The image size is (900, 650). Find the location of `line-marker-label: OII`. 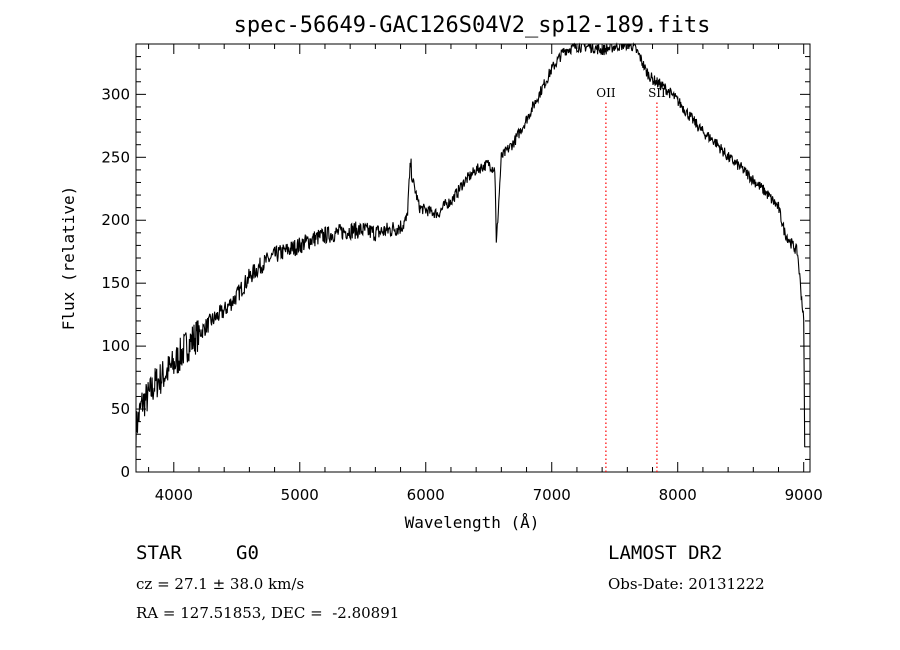

line-marker-label: OII is located at coordinates (606, 93).